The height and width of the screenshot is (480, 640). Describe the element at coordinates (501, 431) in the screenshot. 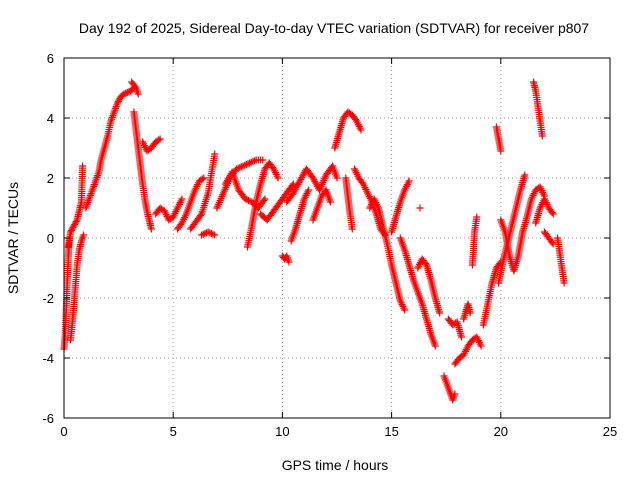

I see `x-tick-label: 20` at that location.